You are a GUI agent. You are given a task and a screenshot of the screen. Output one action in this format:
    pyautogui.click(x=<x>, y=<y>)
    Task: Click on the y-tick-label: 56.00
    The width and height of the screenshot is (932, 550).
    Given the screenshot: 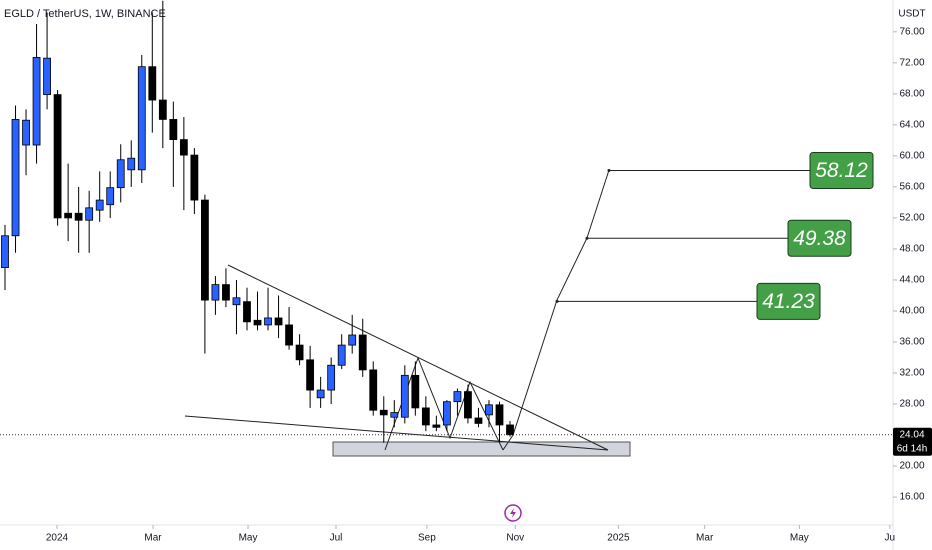 What is the action you would take?
    pyautogui.click(x=911, y=187)
    